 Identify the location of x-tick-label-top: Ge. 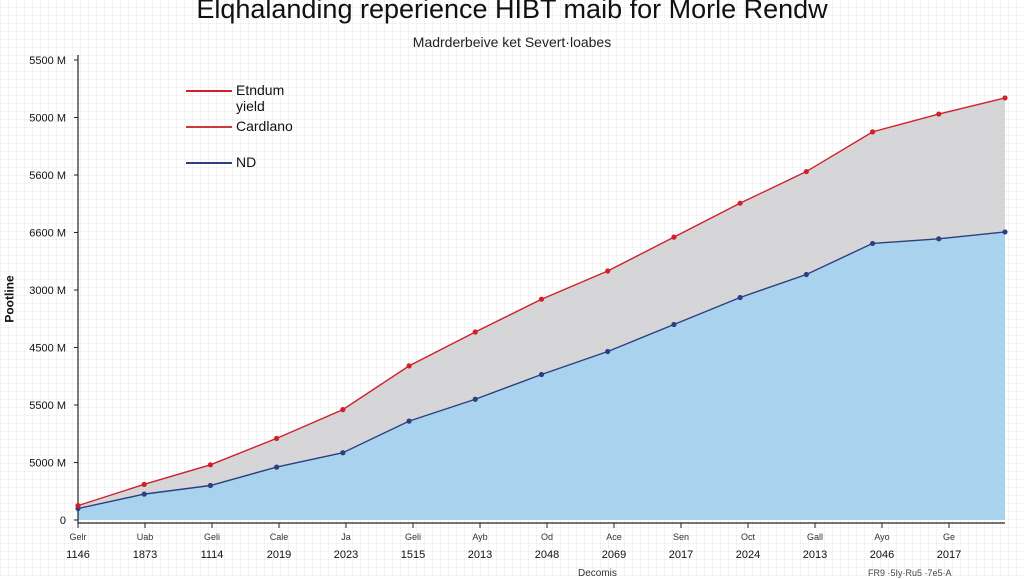
(949, 537).